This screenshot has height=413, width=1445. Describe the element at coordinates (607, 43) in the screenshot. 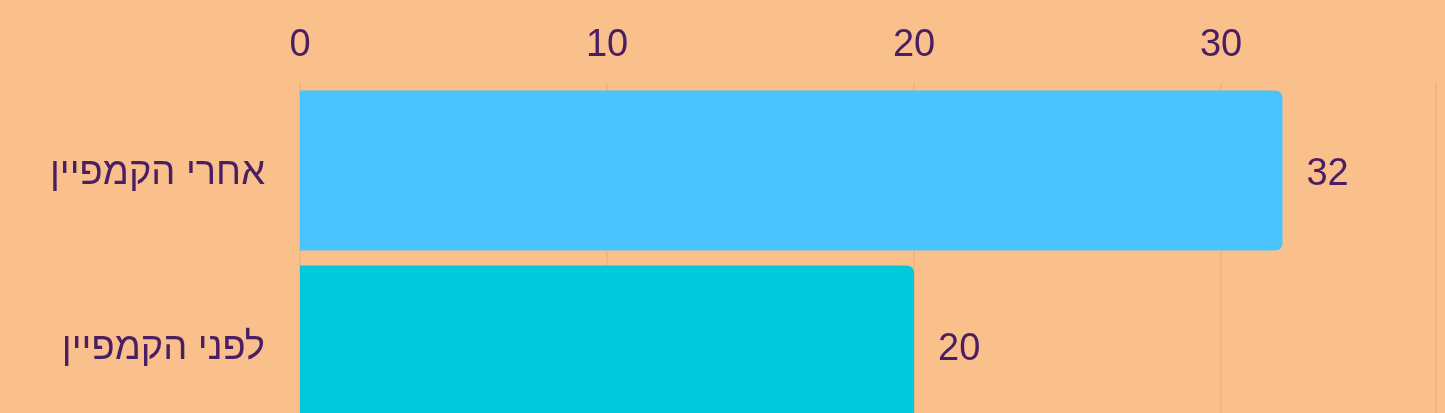

I see `x-tick-label: 10` at that location.